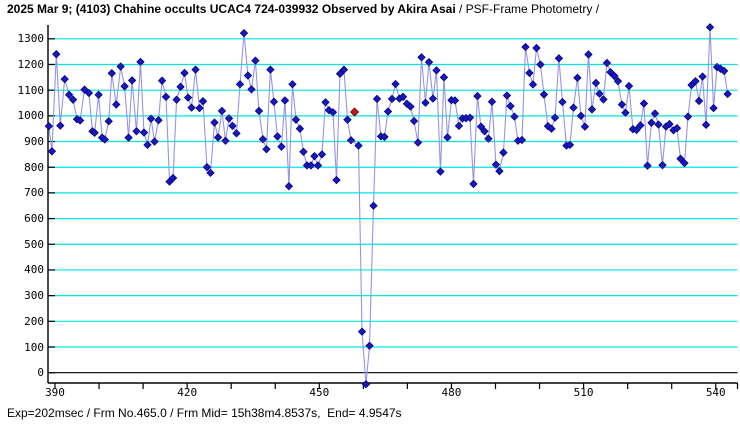  What do you see at coordinates (34, 347) in the screenshot?
I see `y-tick-label: 100` at bounding box center [34, 347].